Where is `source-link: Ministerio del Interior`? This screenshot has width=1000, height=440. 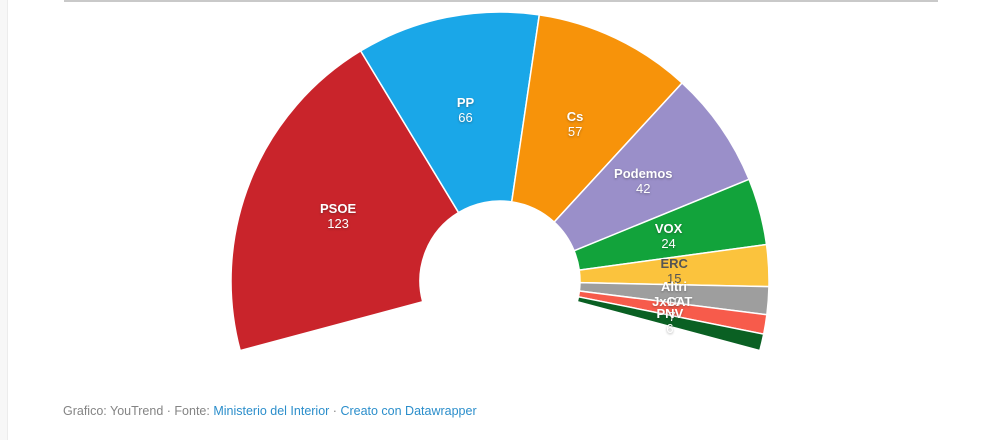 source-link: Ministerio del Interior is located at coordinates (271, 411).